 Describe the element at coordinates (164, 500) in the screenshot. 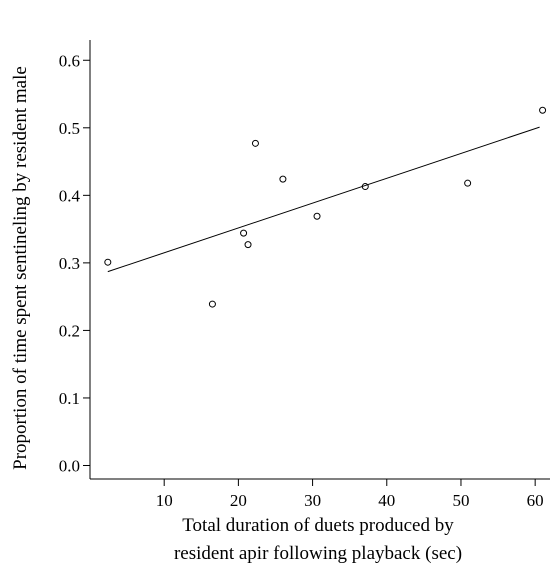

I see `x-tick-label: 10` at that location.